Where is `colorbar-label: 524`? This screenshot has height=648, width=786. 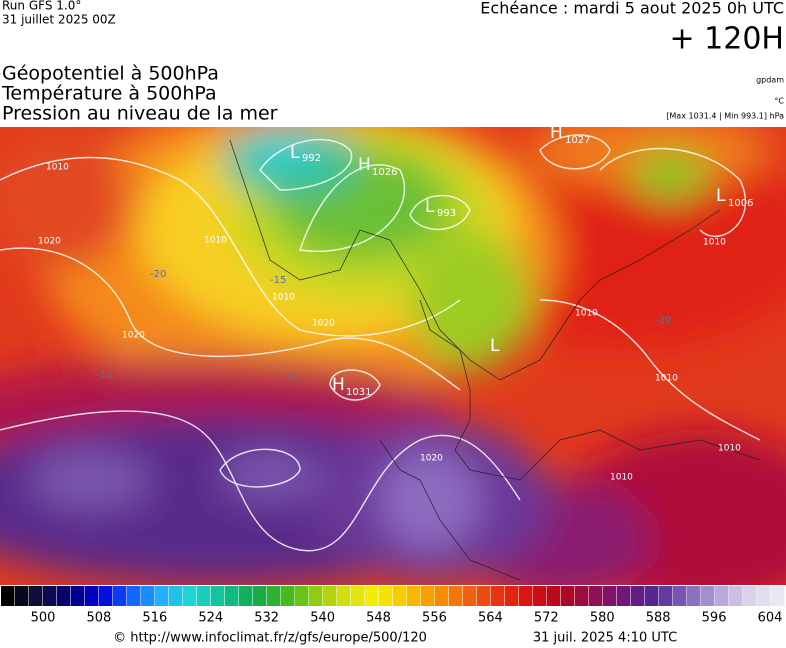
colorbar-label: 524 is located at coordinates (210, 618).